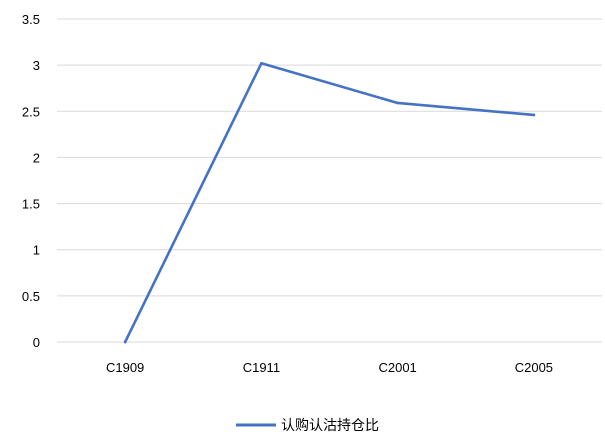  Describe the element at coordinates (31, 111) in the screenshot. I see `y-tick-label: 2.5` at that location.